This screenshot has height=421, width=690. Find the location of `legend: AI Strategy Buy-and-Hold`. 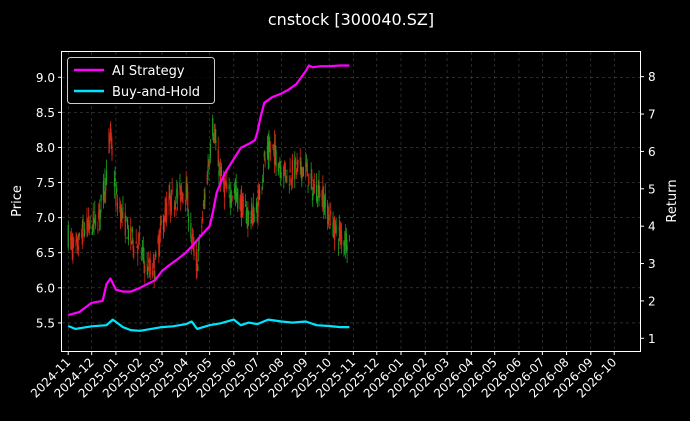

legend: AI Strategy Buy-and-Hold is located at coordinates (141, 80).